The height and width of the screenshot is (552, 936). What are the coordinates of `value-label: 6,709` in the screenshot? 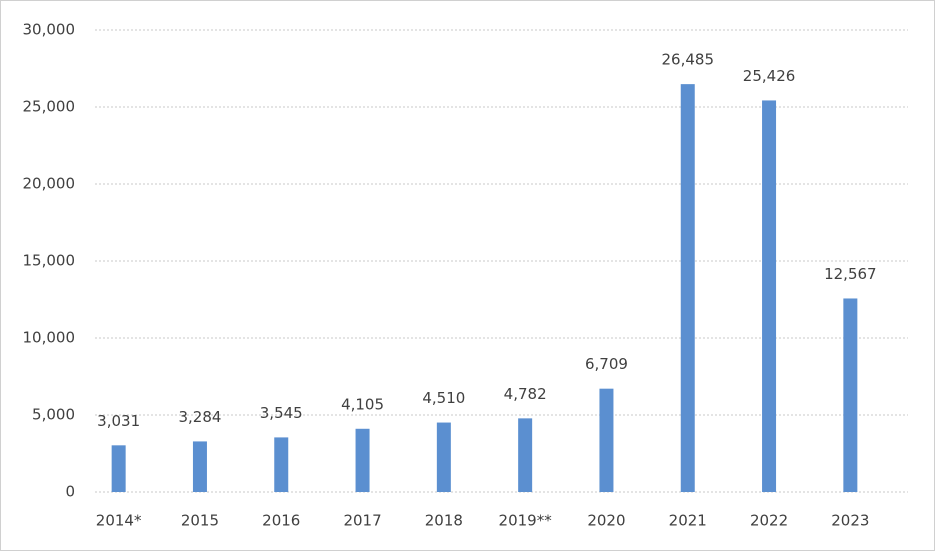 It's located at (606, 364).